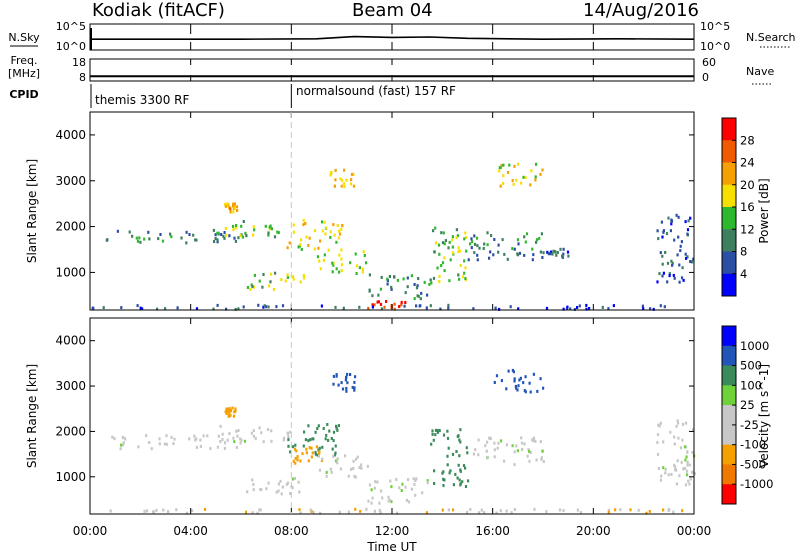  What do you see at coordinates (751, 366) in the screenshot?
I see `velocity-colorbar-tick-label: 500` at bounding box center [751, 366].